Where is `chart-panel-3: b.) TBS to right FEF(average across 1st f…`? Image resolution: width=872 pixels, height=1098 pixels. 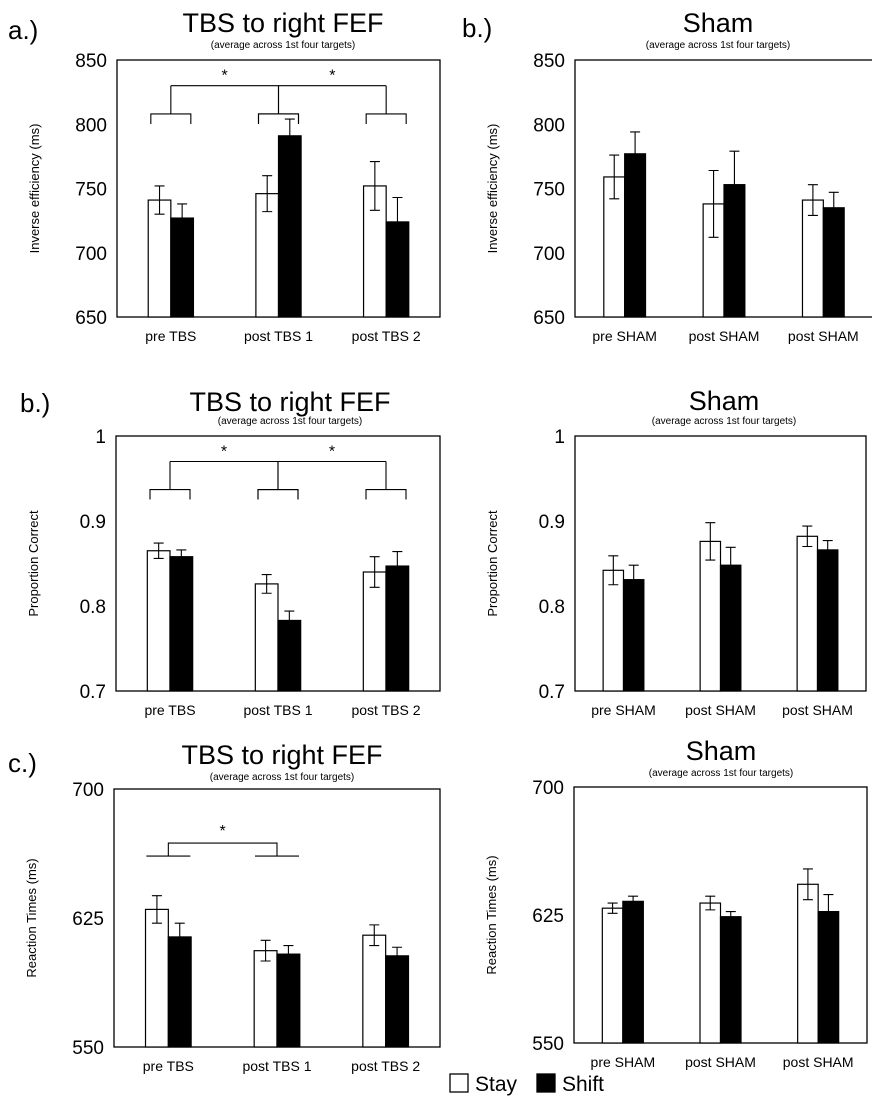 chart-panel-3: b.) TBS to right FEF(average across 1st f… is located at coordinates (230, 552).